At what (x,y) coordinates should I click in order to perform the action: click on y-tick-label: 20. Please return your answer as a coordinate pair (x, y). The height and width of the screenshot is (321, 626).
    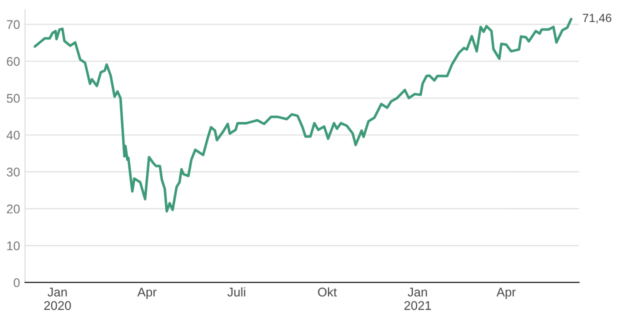
    Looking at the image, I should click on (13, 209).